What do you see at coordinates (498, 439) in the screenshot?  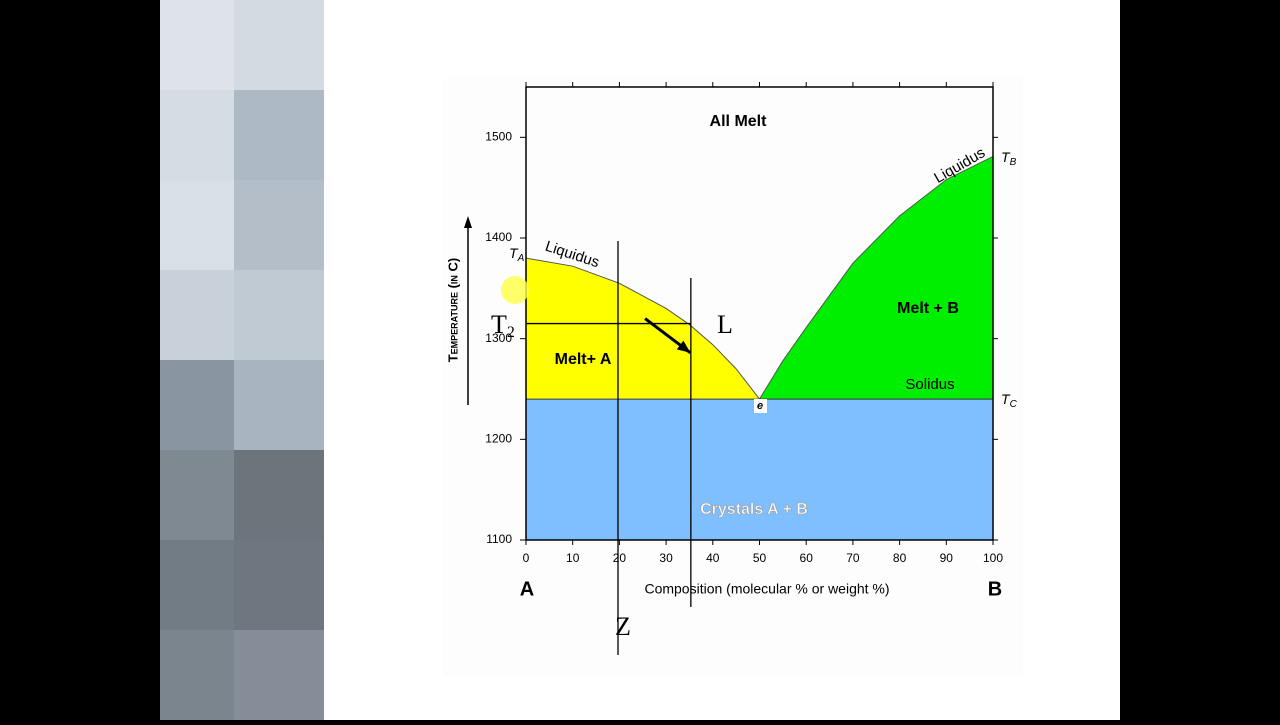 I see `y-tick-label: 1200` at bounding box center [498, 439].